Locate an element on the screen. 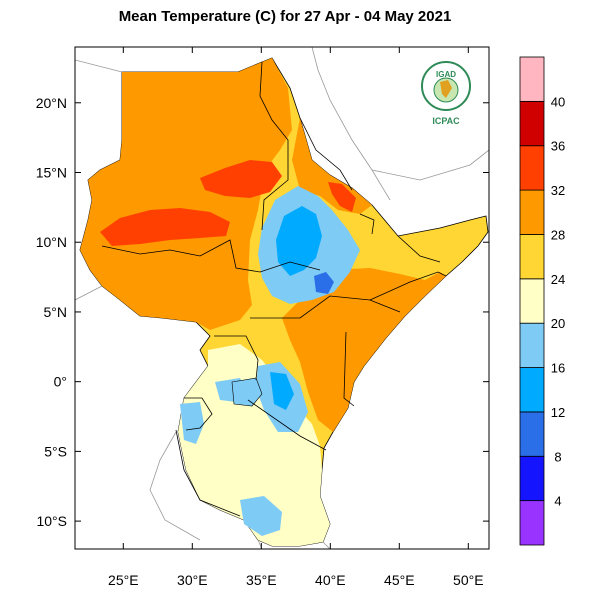 This screenshot has width=600, height=600. y-tick-label: 20°N is located at coordinates (51, 103).